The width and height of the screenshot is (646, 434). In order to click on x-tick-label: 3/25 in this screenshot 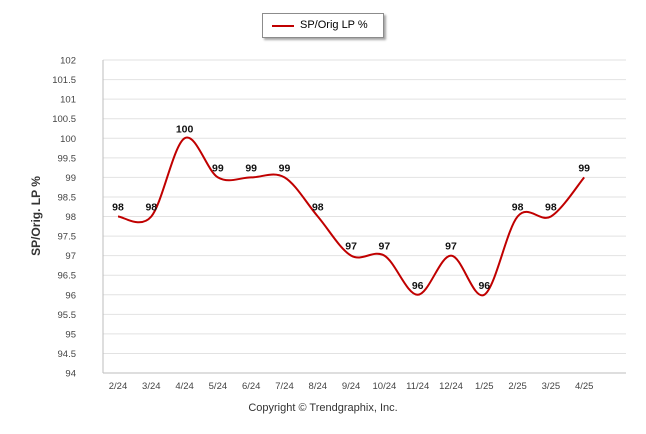, I will do `click(551, 386)`.